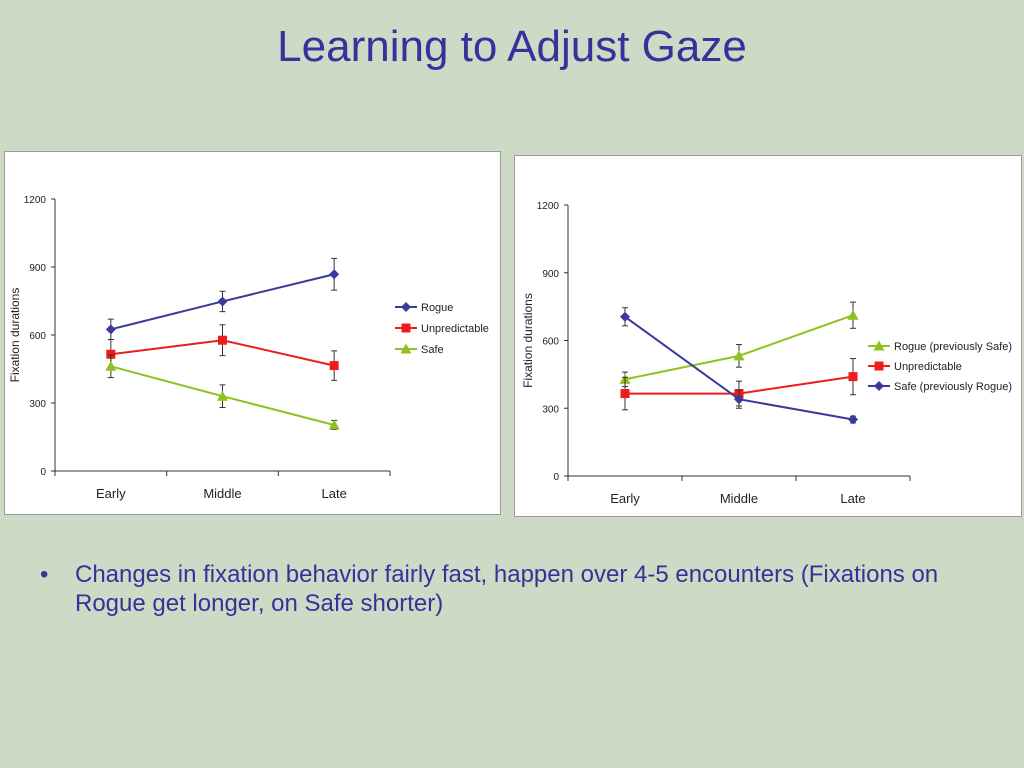 The image size is (1024, 768). Describe the element at coordinates (111, 493) in the screenshot. I see `chart1-x-tick-label: Early` at that location.